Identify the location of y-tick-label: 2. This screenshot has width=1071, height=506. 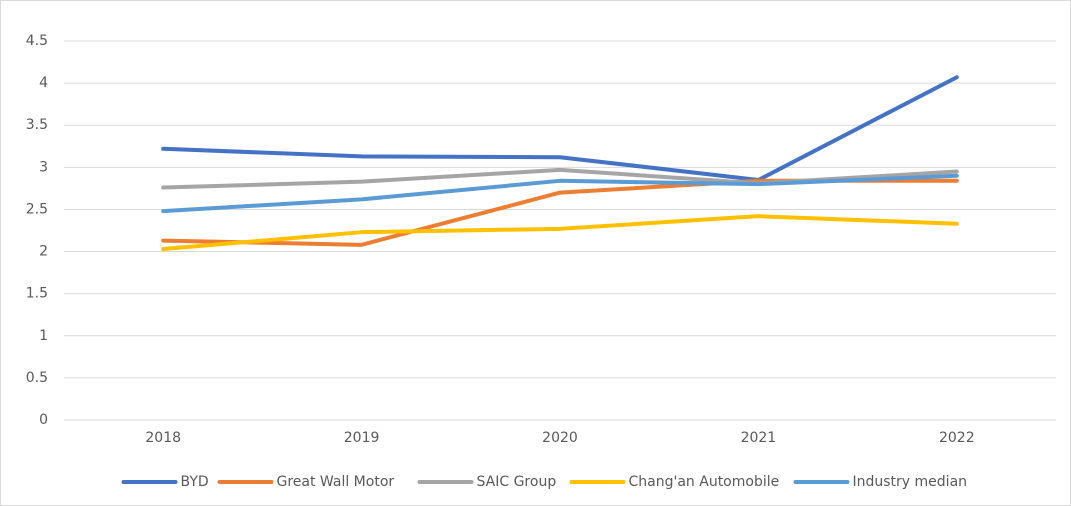
(43, 252).